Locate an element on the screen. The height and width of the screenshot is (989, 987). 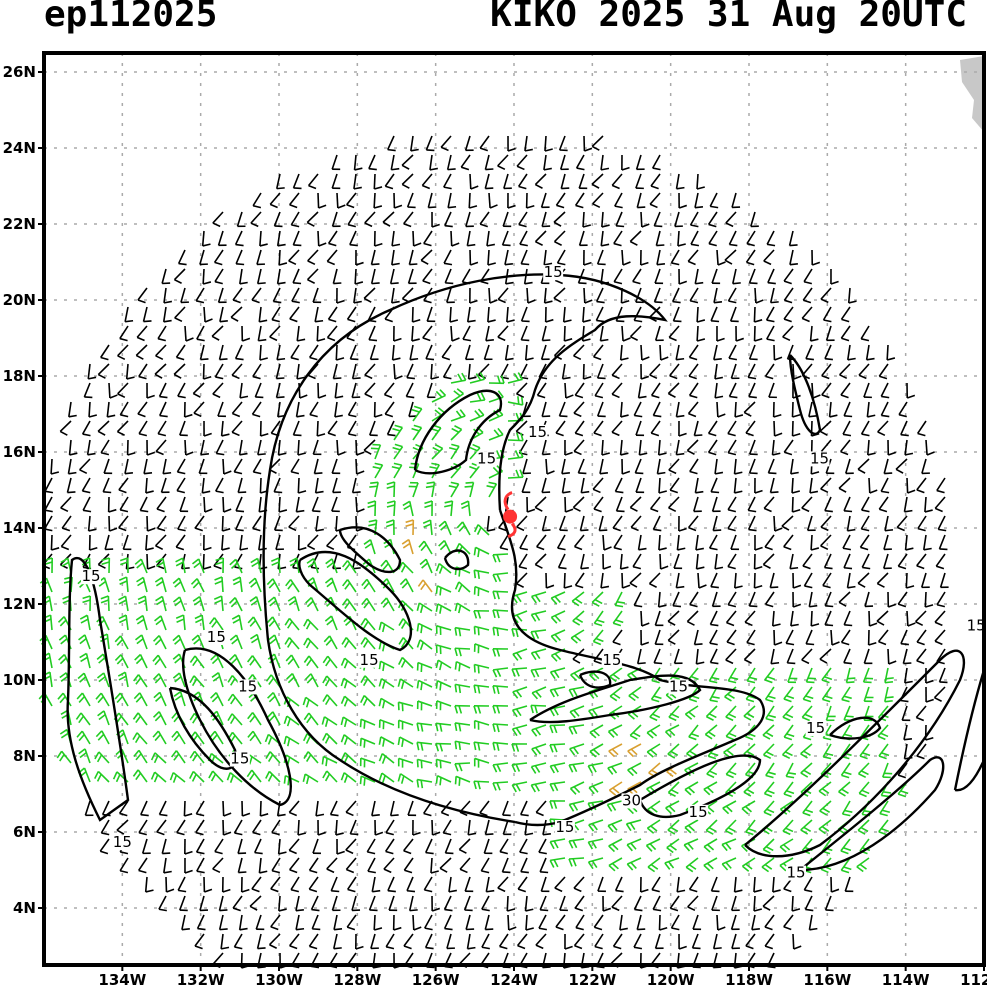
lon-tick-label: 124W is located at coordinates (514, 980).